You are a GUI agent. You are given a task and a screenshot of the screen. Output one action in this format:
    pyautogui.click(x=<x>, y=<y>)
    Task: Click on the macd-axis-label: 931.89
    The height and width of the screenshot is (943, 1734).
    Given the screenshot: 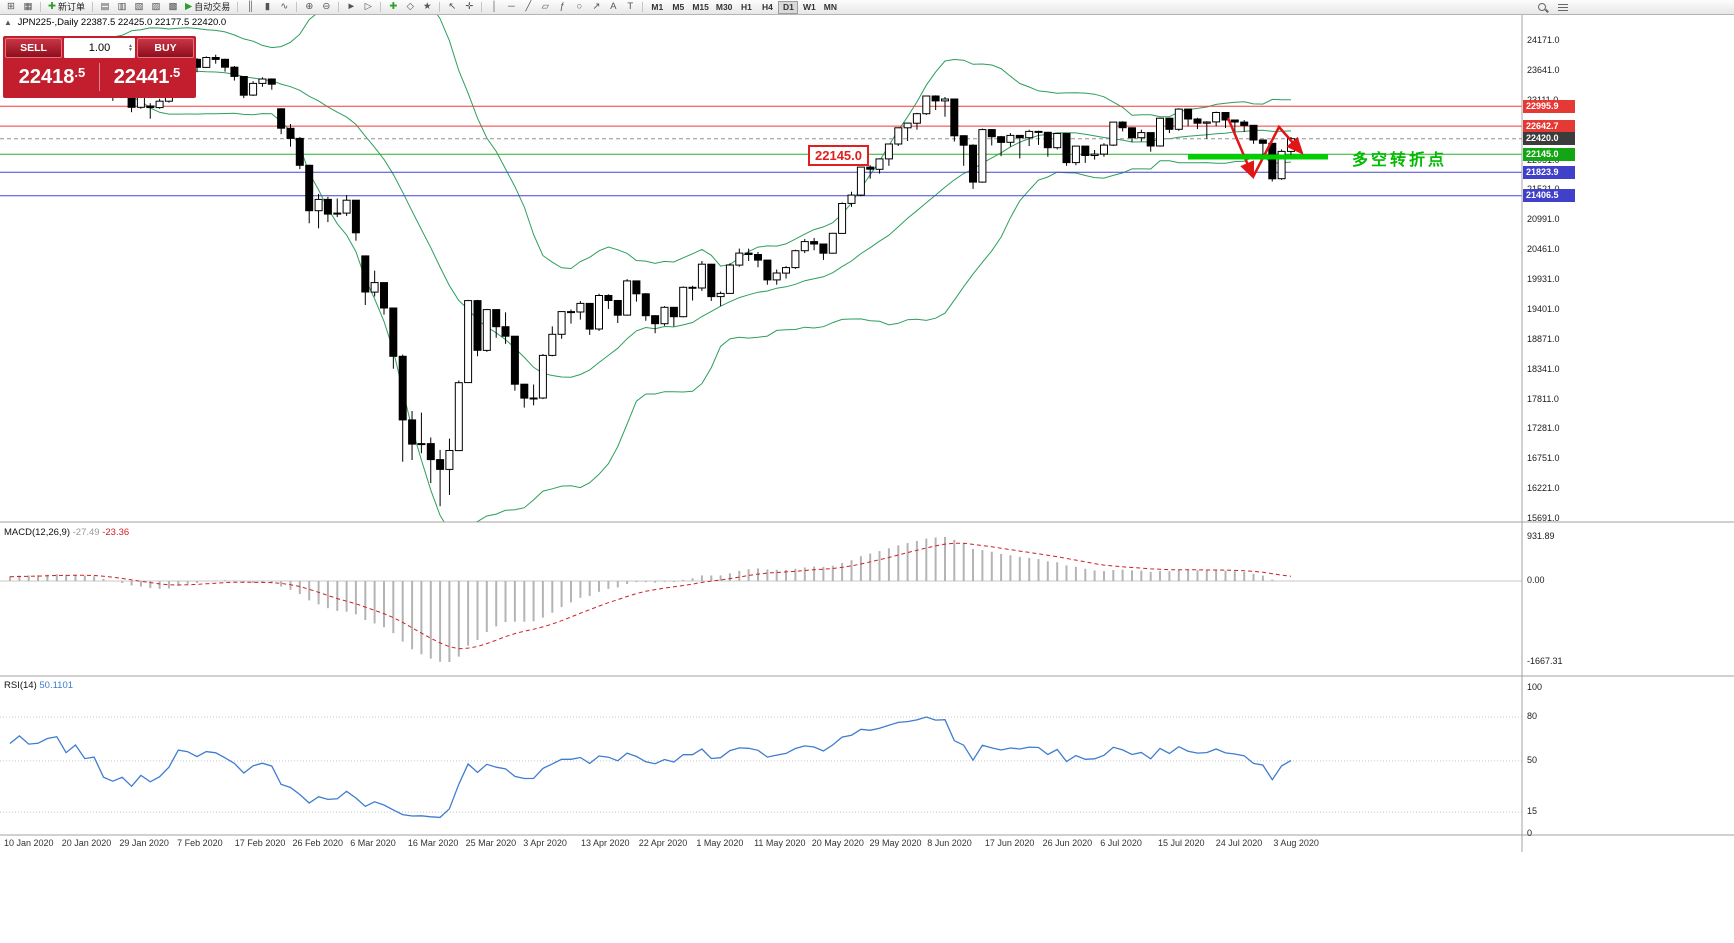 What is the action you would take?
    pyautogui.click(x=1541, y=536)
    